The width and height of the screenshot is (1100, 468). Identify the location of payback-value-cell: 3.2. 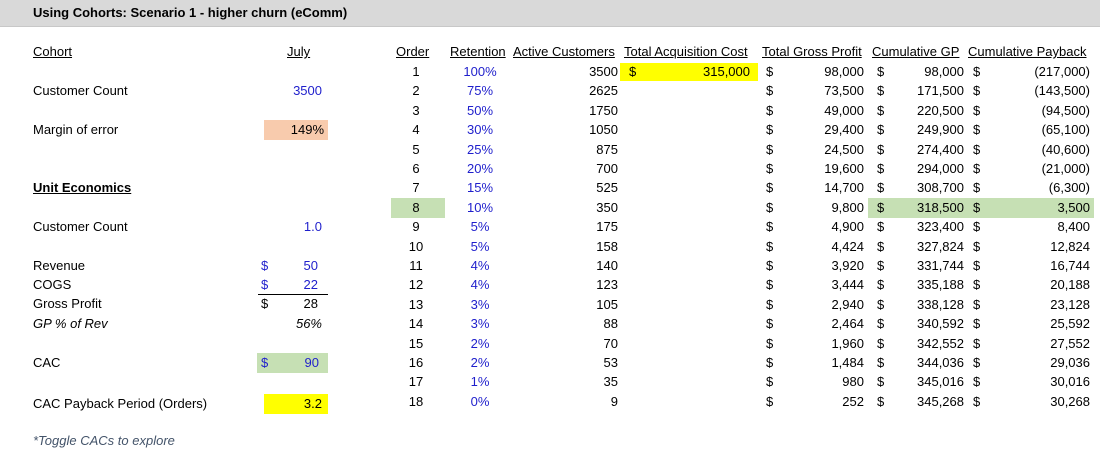
(296, 404).